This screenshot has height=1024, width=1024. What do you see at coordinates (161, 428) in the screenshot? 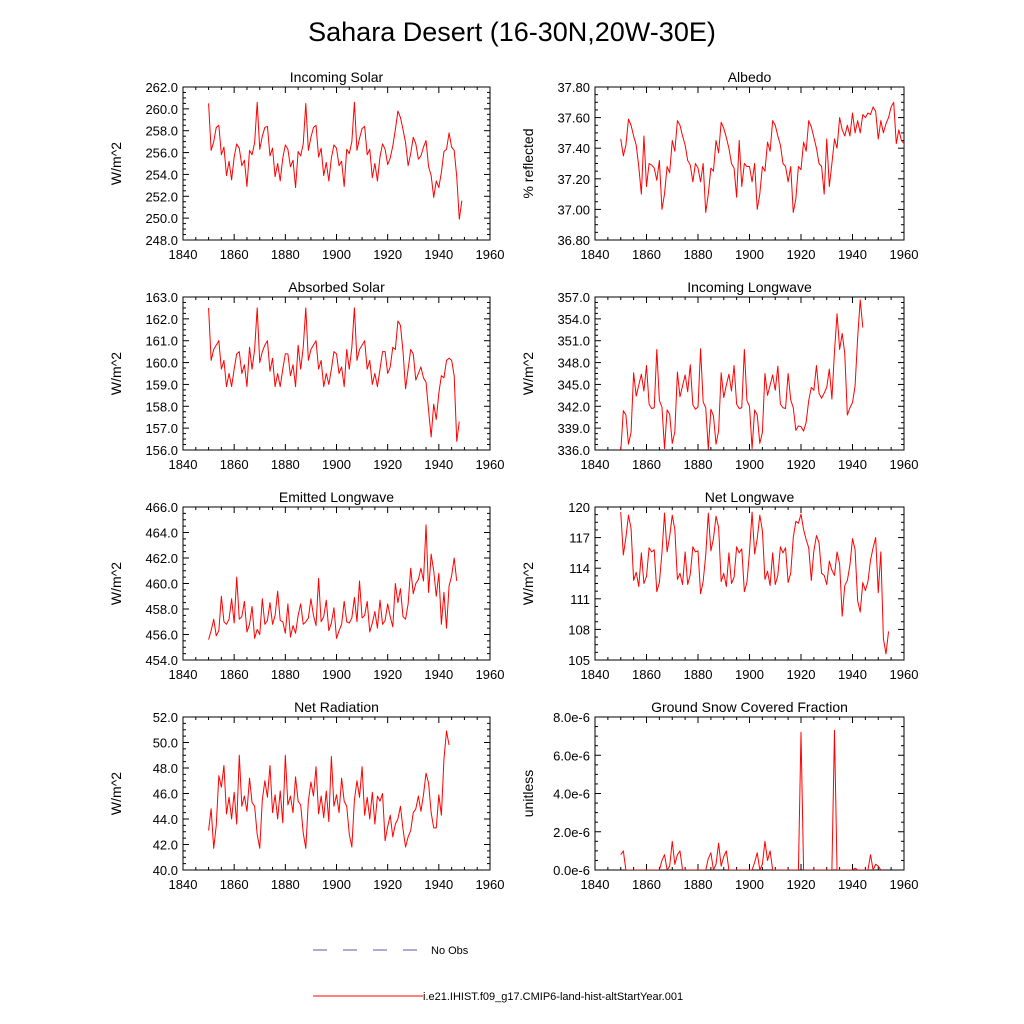
I see `panel-absorbed-solar-ytick-label: 157.0` at bounding box center [161, 428].